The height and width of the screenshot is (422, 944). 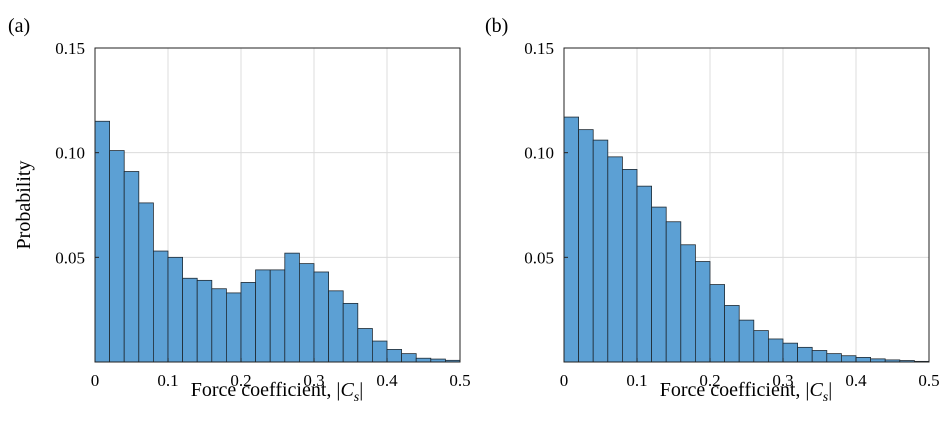 What do you see at coordinates (95, 380) in the screenshot?
I see `panel-a-xtick-label: 0` at bounding box center [95, 380].